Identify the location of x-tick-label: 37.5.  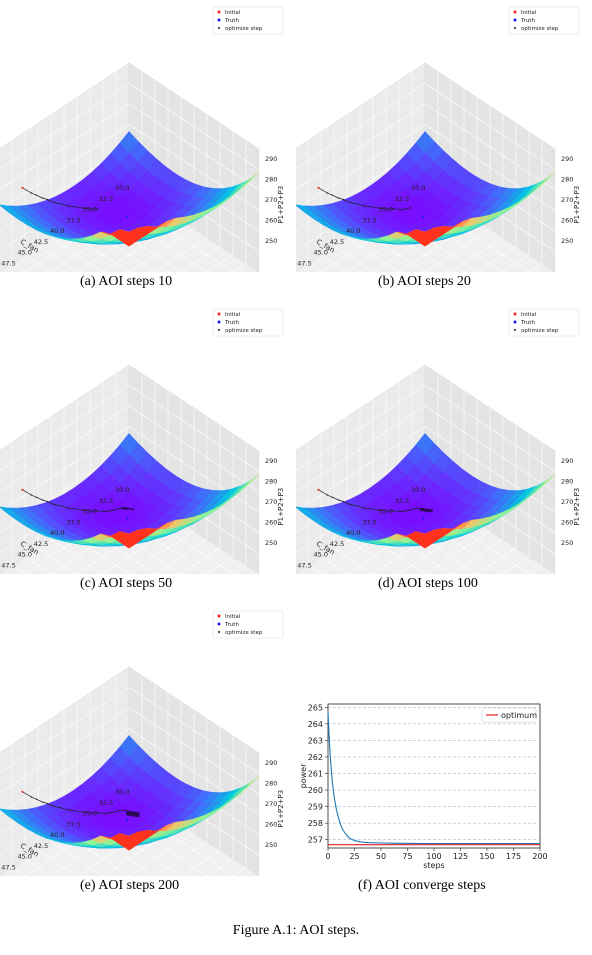
(73, 824).